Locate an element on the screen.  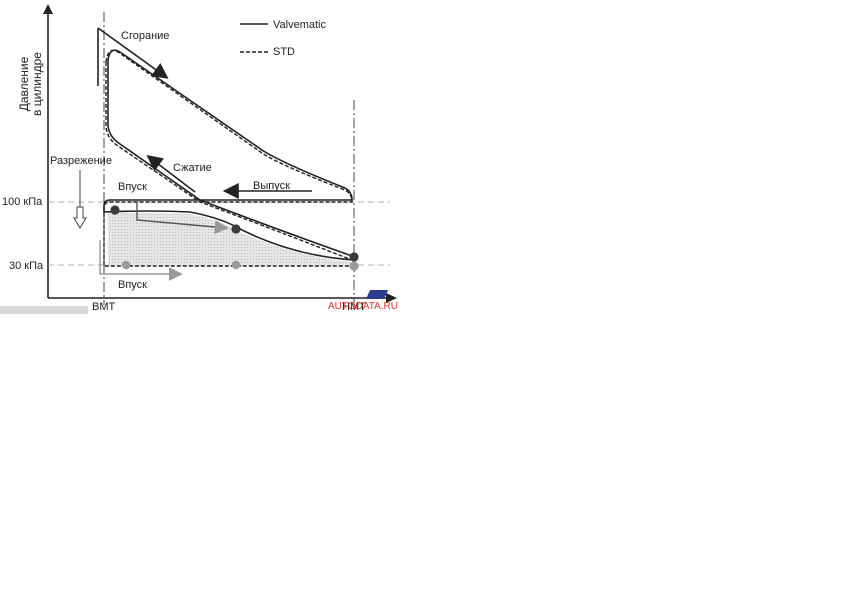
valvematic-curve is located at coordinates (226, 144).